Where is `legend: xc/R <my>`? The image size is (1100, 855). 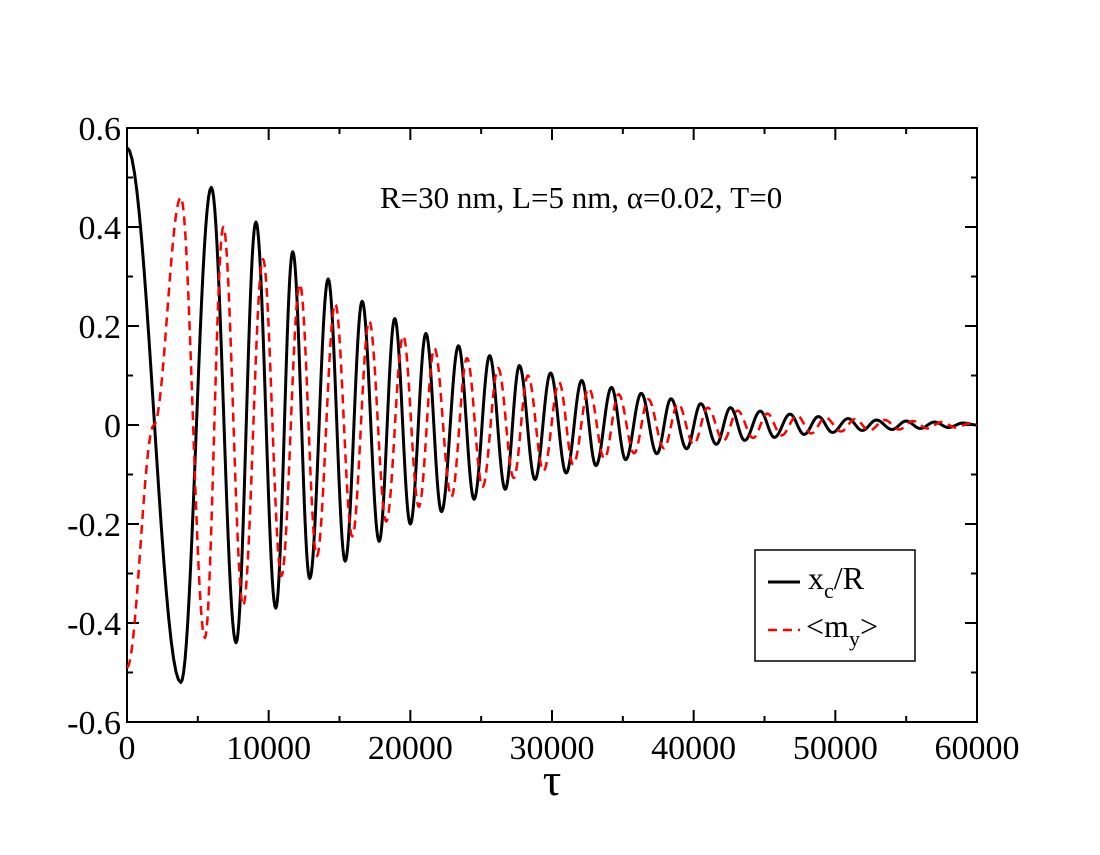 legend: xc/R <my> is located at coordinates (835, 605).